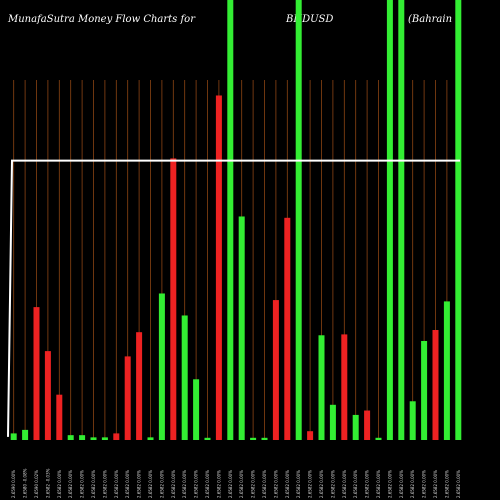  Describe the element at coordinates (13, 484) in the screenshot. I see `x-tick-label: 2.6590 0.00%` at that location.